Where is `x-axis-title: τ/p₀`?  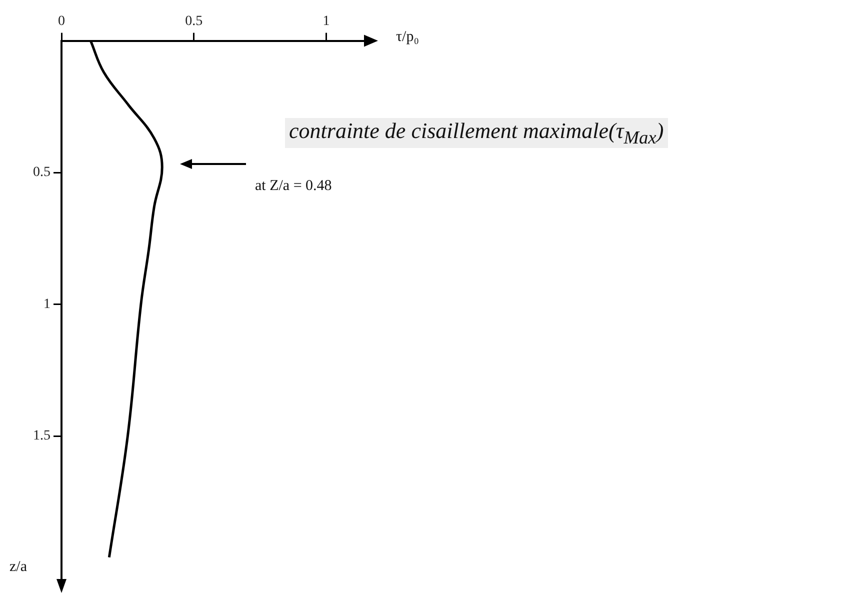
x-axis-title: τ/p₀ is located at coordinates (407, 37).